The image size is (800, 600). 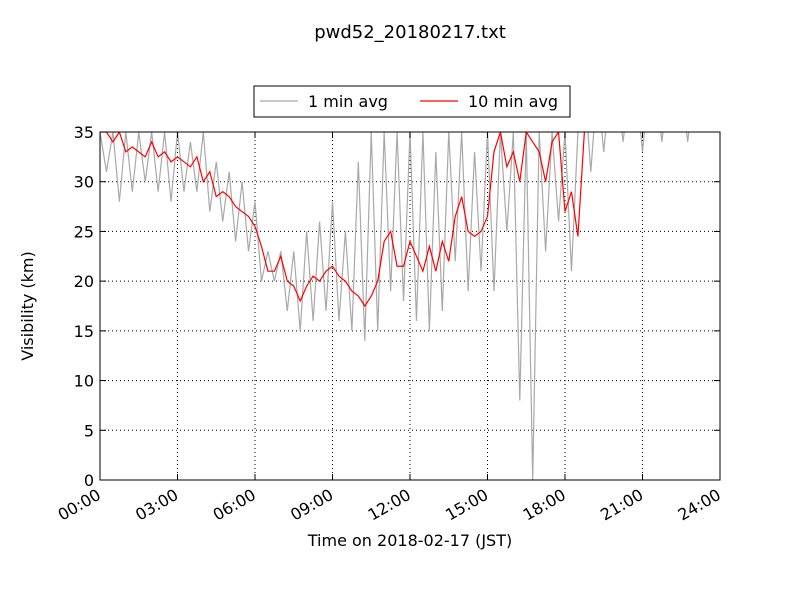 I want to click on y-tick-label: 20, so click(x=84, y=281).